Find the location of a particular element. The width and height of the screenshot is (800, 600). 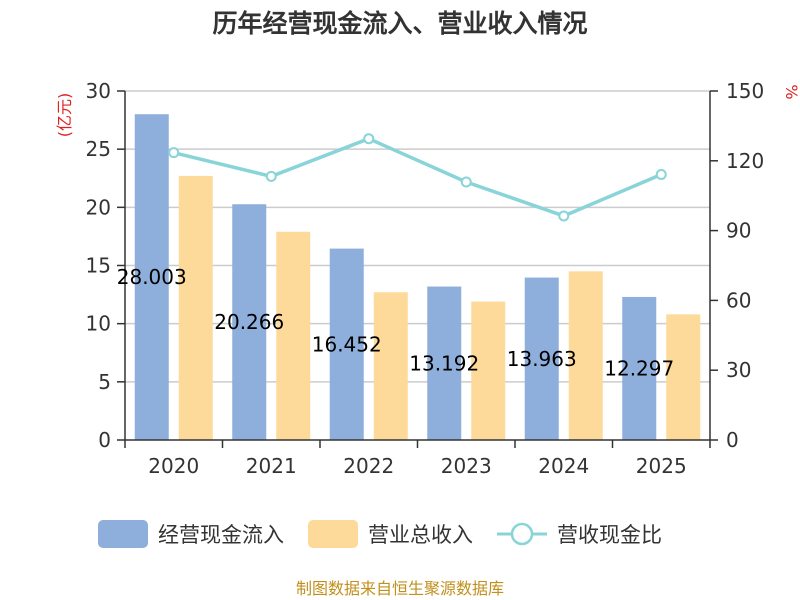

x-axis-tick-label: 2021 is located at coordinates (271, 466).